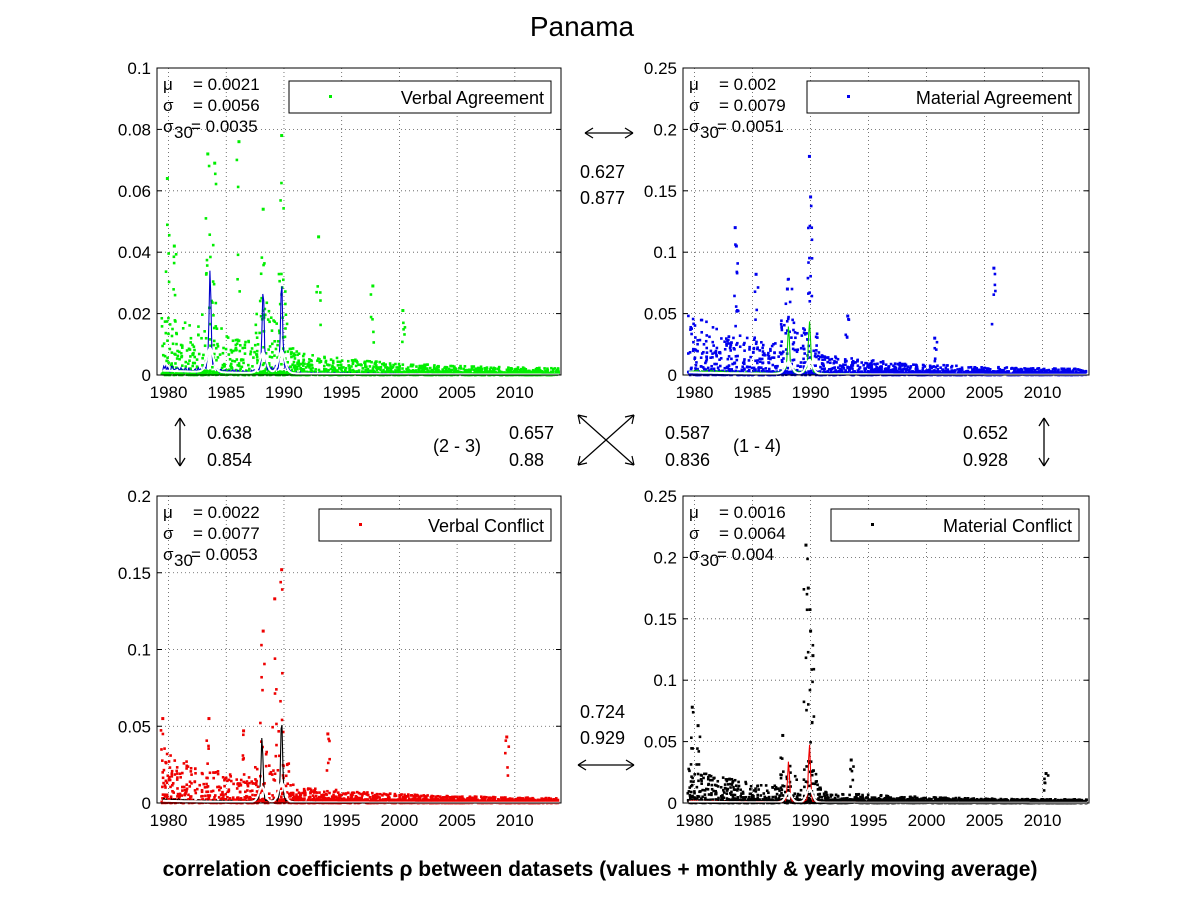 This screenshot has width=1201, height=901. What do you see at coordinates (886, 221) in the screenshot?
I see `axes-box` at bounding box center [886, 221].